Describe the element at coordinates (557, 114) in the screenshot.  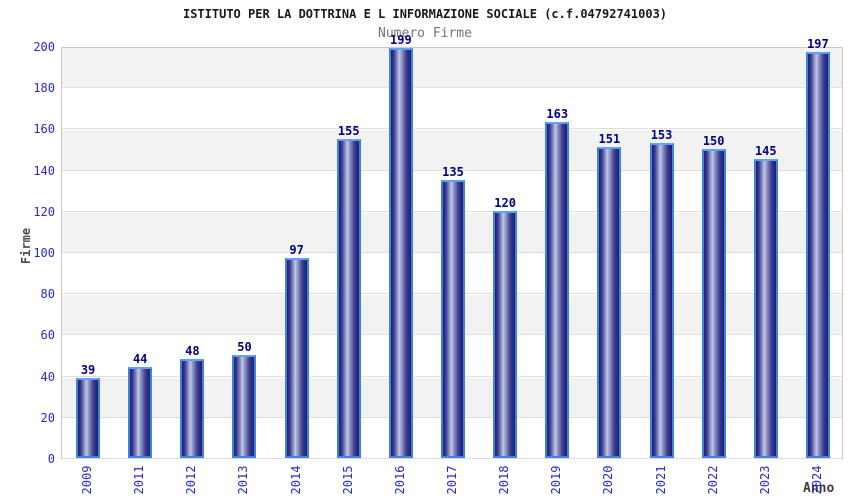
I see `bar-value-label: 163` at that location.